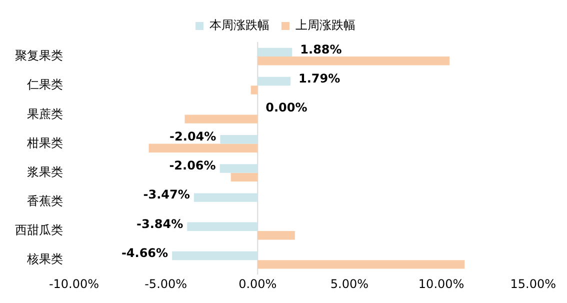 This screenshot has height=303, width=567. Describe the element at coordinates (240, 25) in the screenshot. I see `legend-label: 本周涨跌幅` at that location.